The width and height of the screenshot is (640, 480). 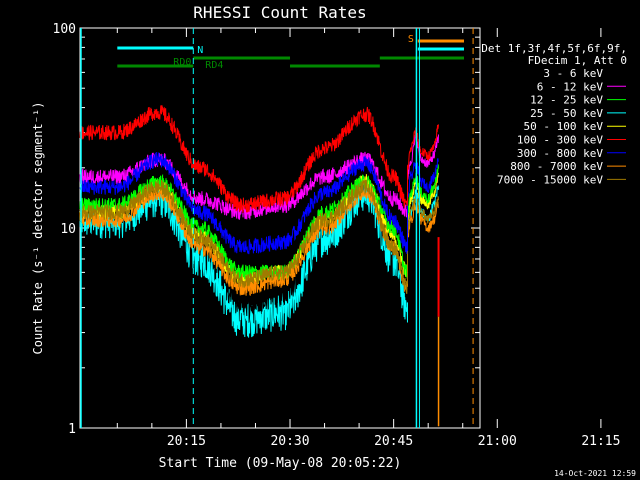 I want to click on series-line-12-25-keV, so click(x=259, y=222).